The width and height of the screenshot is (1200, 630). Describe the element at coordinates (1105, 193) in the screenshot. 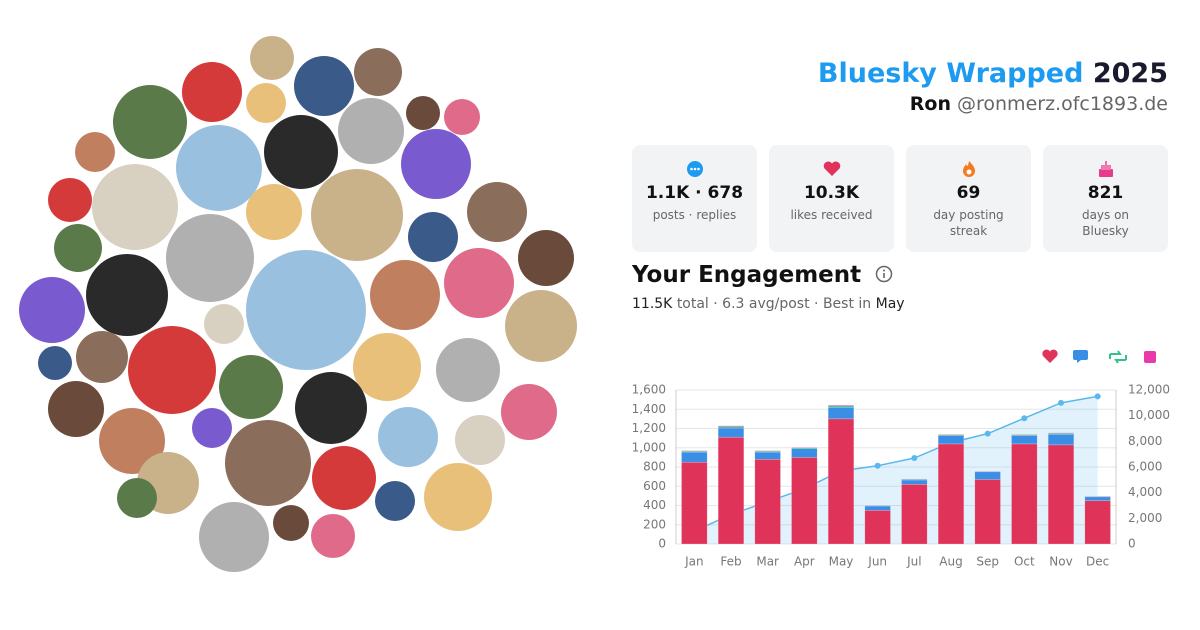

I see `stat-value: 821` at that location.